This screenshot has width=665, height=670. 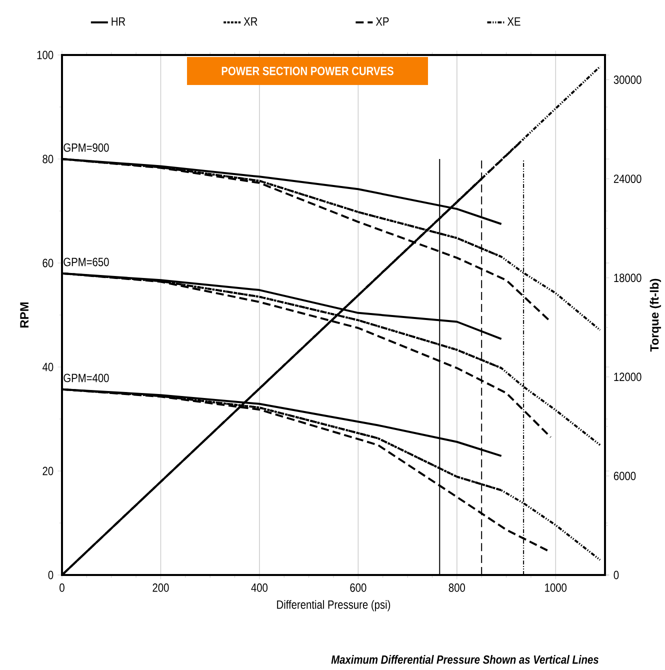 What do you see at coordinates (48, 367) in the screenshot?
I see `y-tick-label: 40` at bounding box center [48, 367].